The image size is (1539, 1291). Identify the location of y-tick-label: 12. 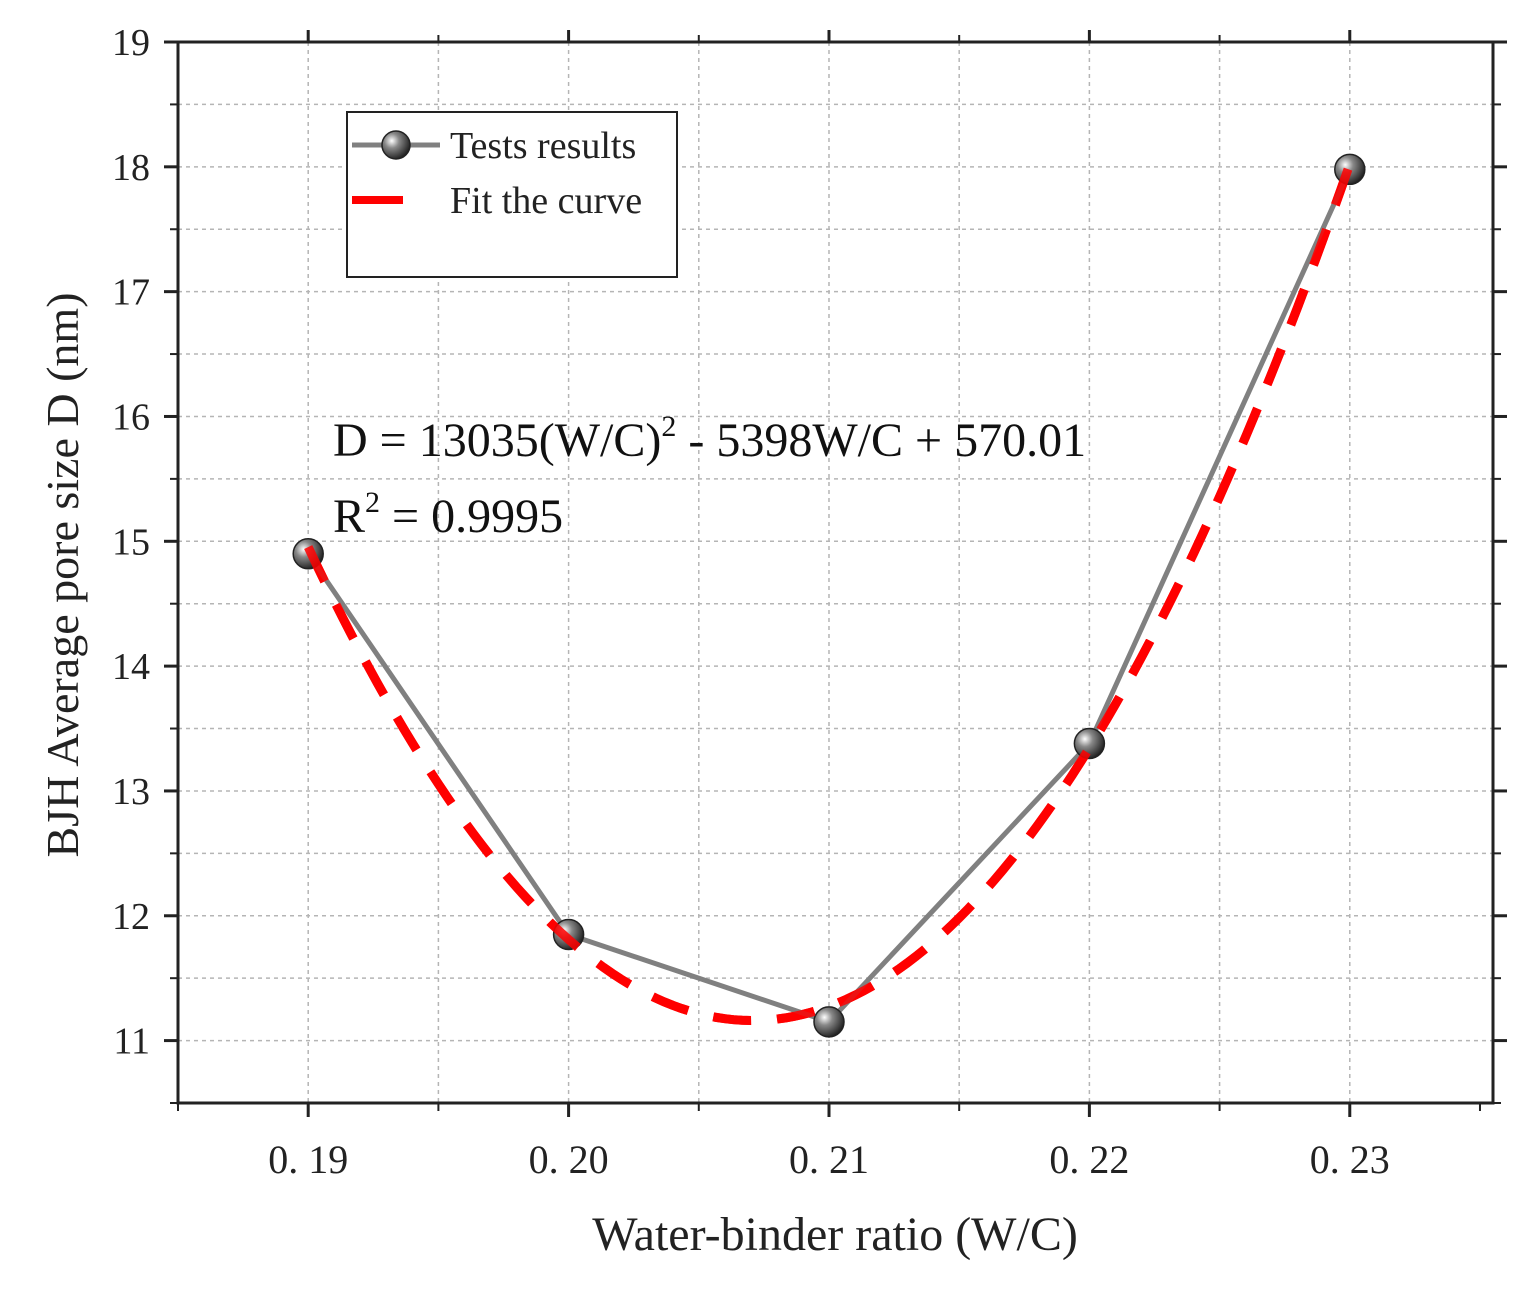
(131, 917).